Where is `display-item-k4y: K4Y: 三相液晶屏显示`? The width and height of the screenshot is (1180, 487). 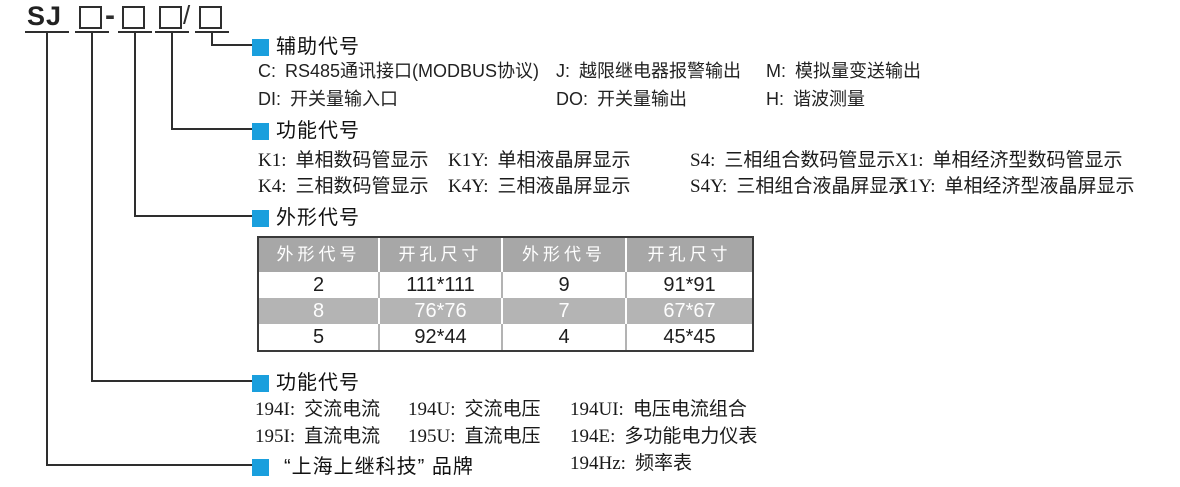 display-item-k4y: K4Y: 三相液晶屏显示 is located at coordinates (539, 186).